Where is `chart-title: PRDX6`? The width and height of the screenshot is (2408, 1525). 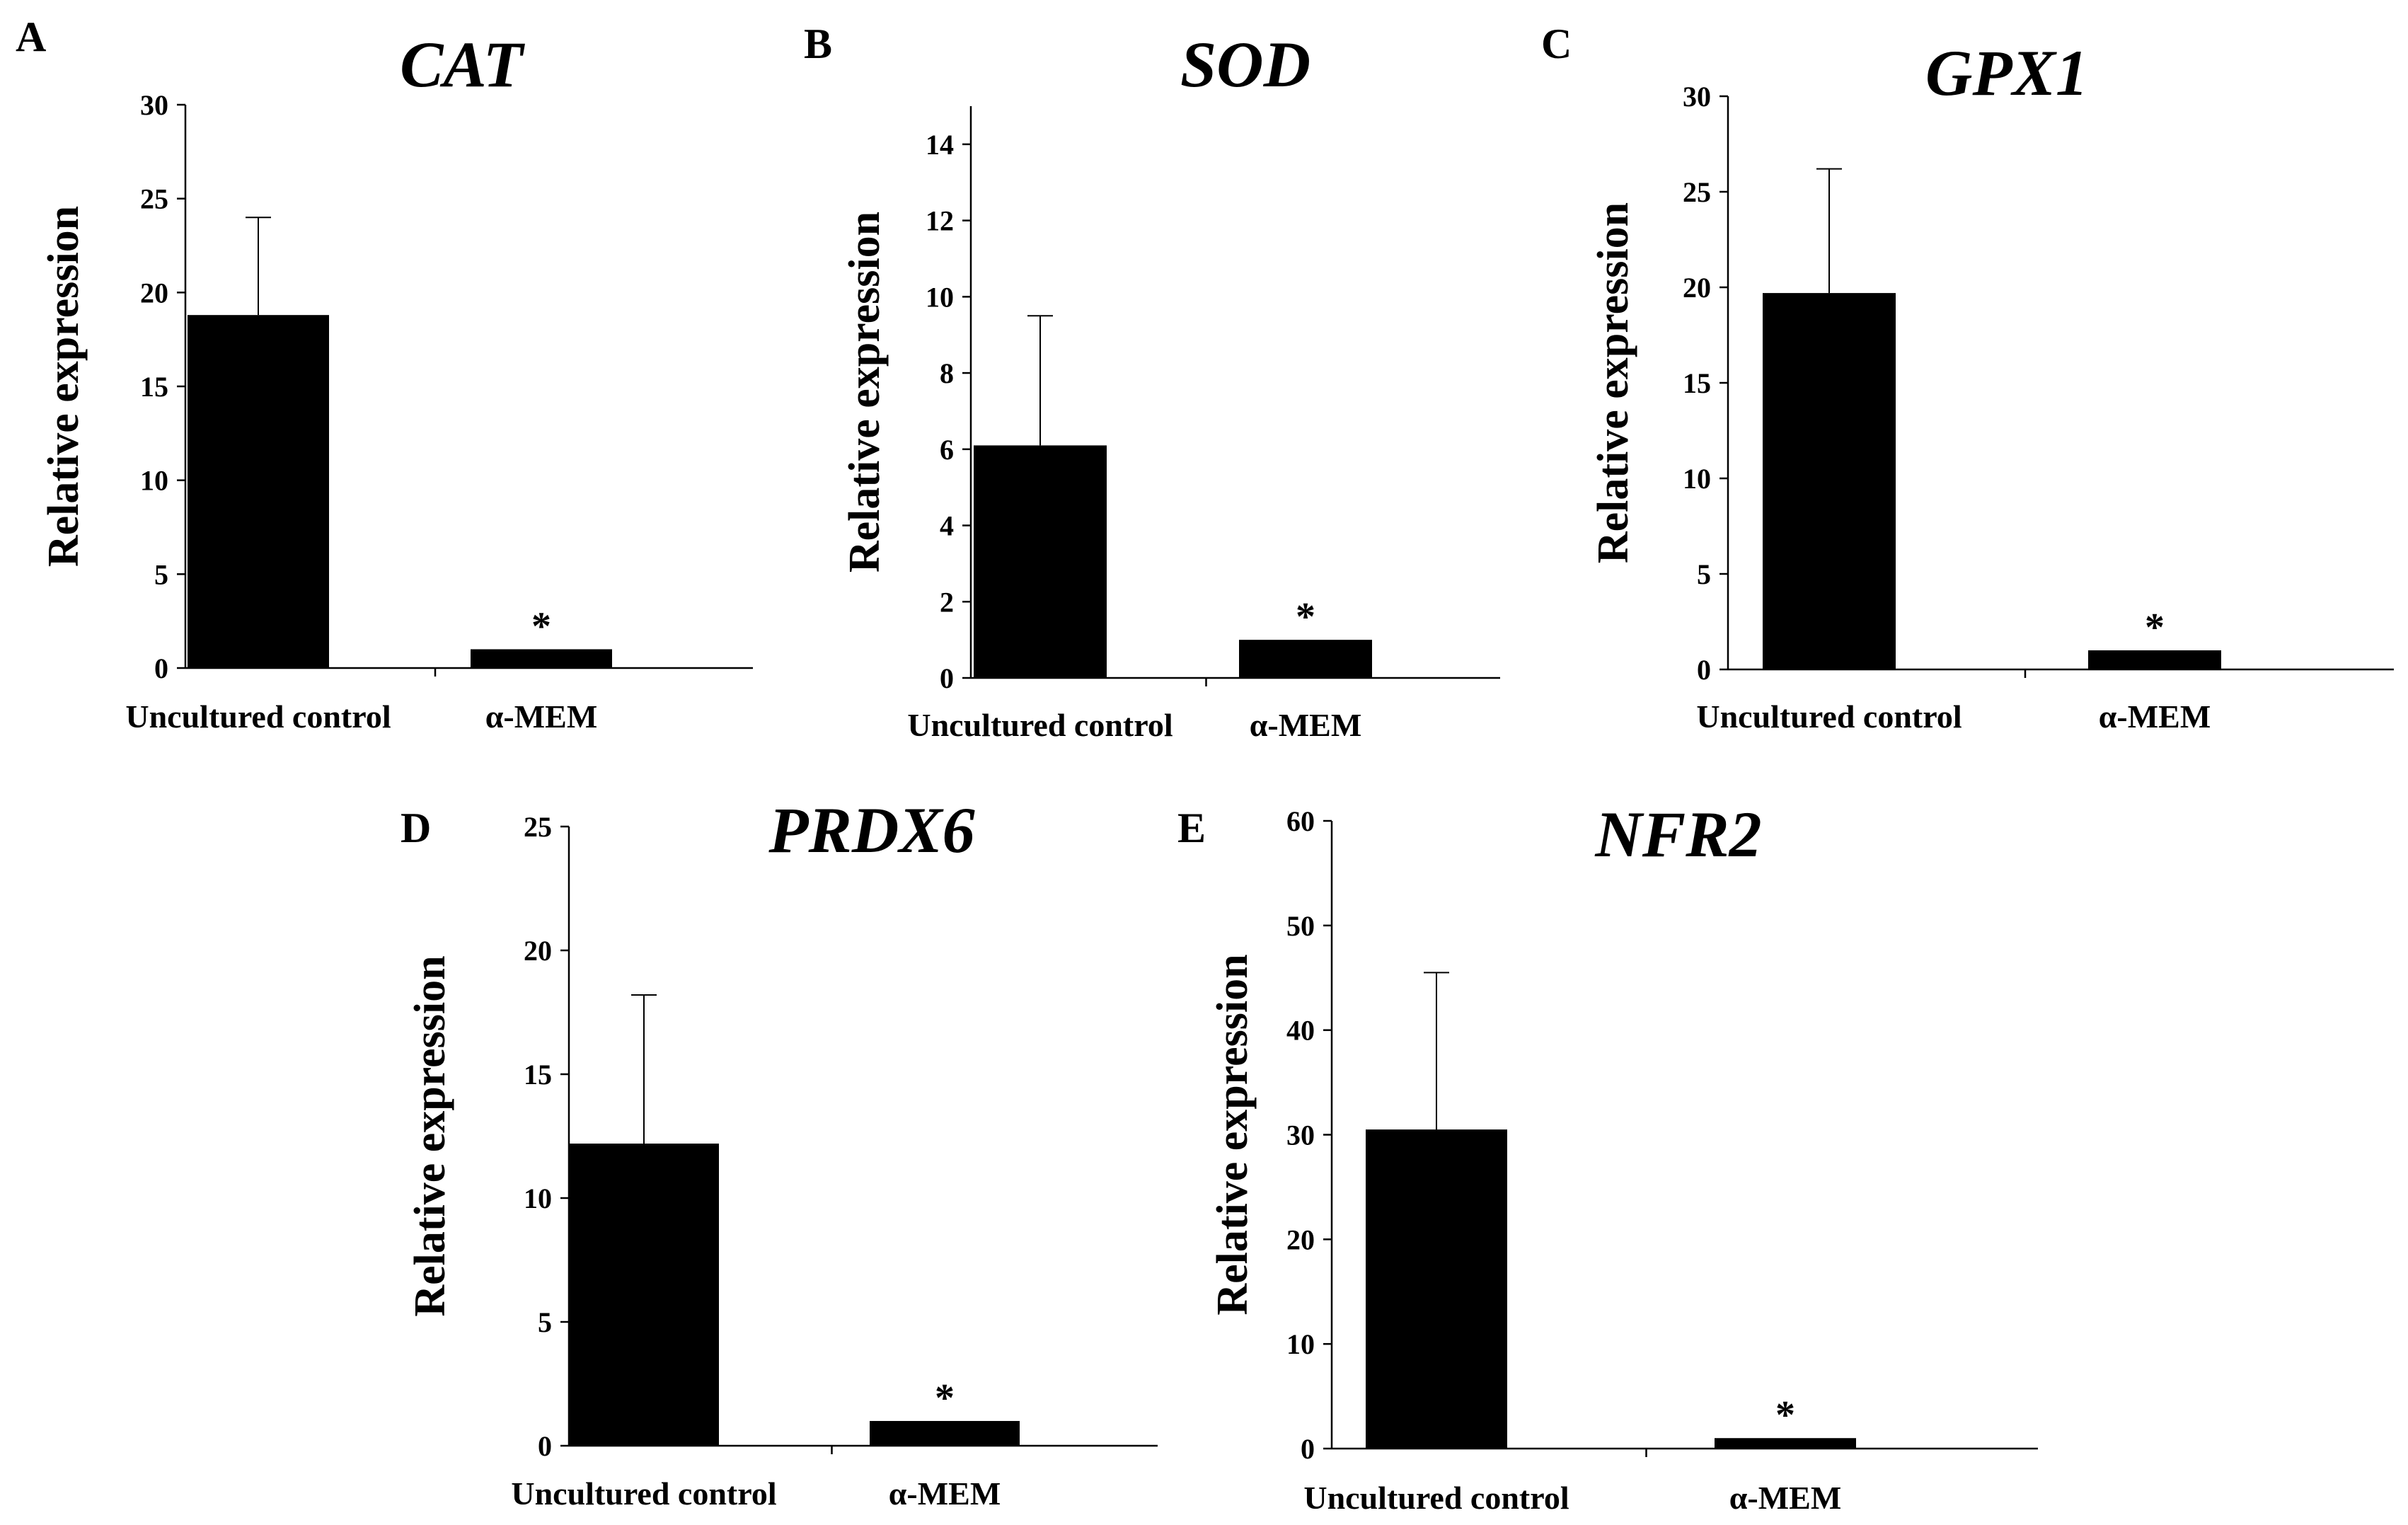
chart-title: PRDX6 is located at coordinates (871, 830).